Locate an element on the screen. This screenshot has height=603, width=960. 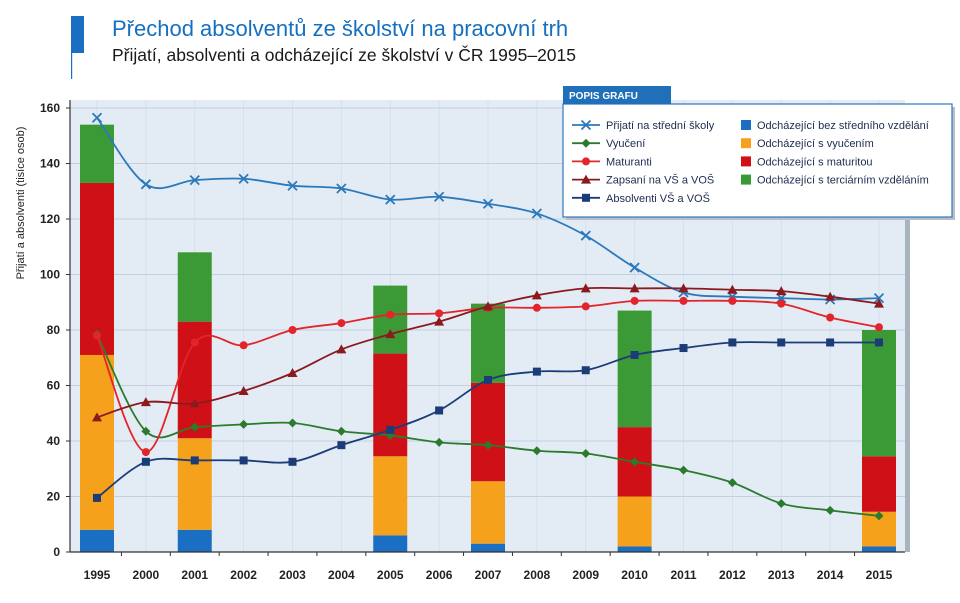
y-tick-label: 120 is located at coordinates (50, 219).